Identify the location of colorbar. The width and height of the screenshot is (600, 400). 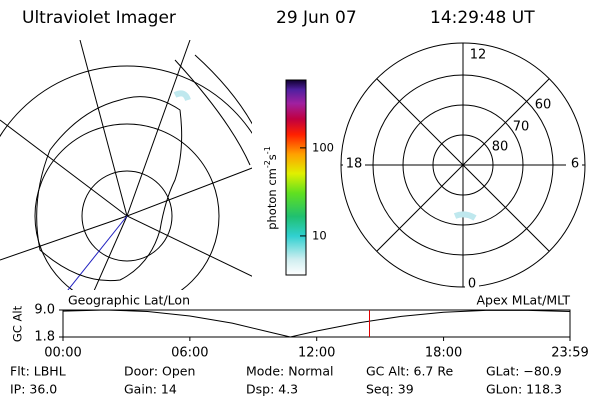
(296, 177).